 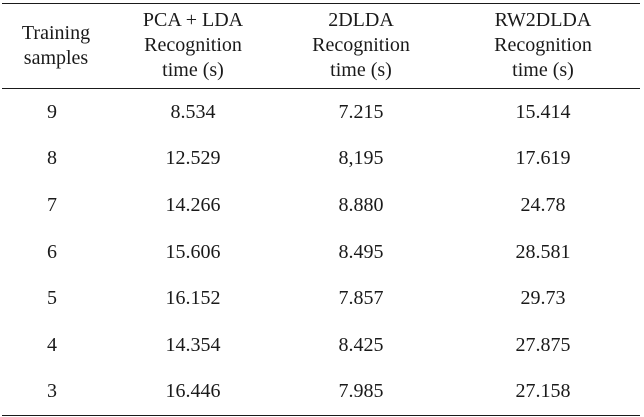 I want to click on table-row: 5 16.152 7.857 29.73, so click(x=321, y=298).